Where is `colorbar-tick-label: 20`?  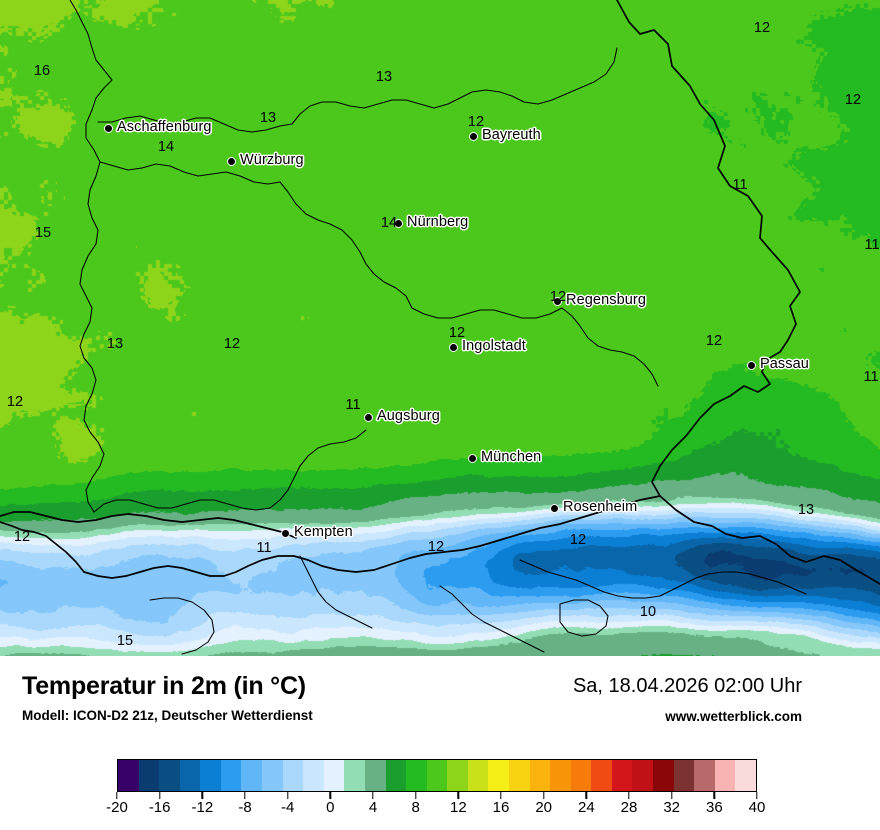
colorbar-tick-label: 20 is located at coordinates (543, 807).